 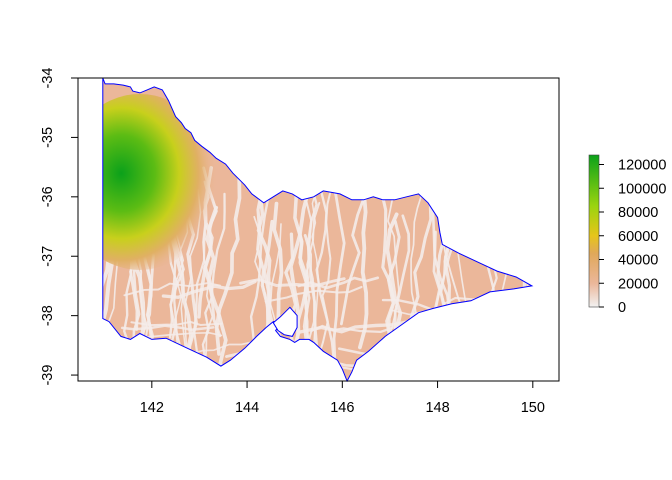 What do you see at coordinates (48, 256) in the screenshot?
I see `y-tick-label: -37` at bounding box center [48, 256].